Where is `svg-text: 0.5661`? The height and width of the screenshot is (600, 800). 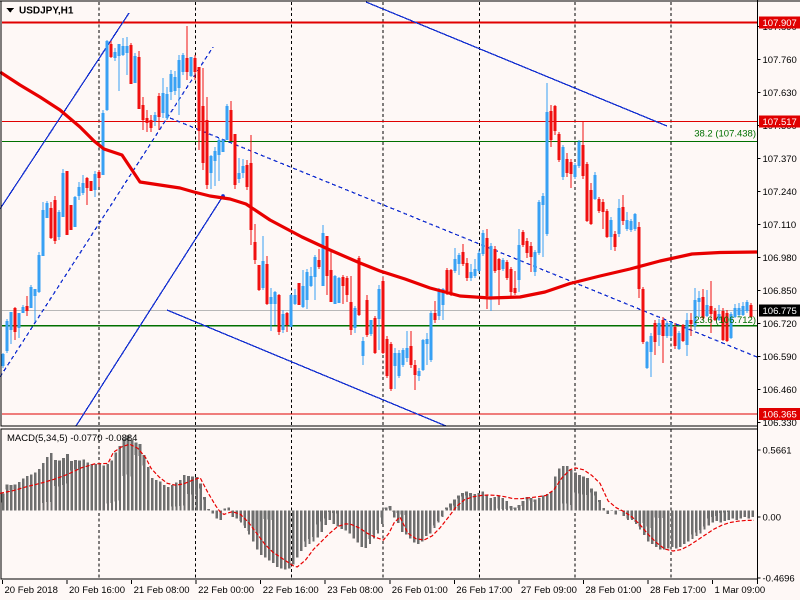
svg-text: 0.5661 is located at coordinates (777, 451).